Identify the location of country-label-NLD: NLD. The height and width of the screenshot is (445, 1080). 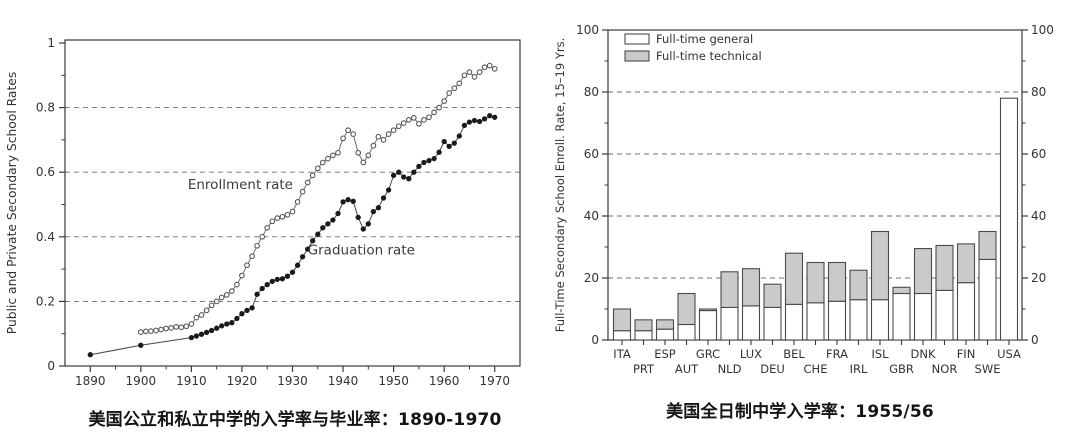
(730, 369).